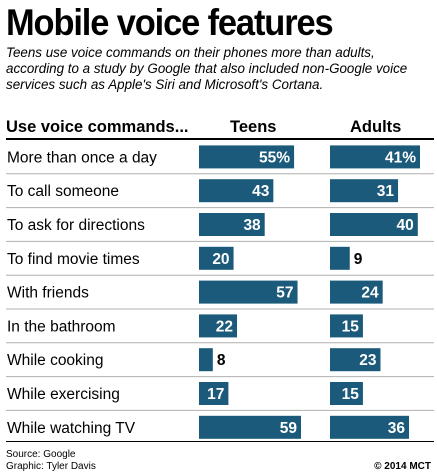 The height and width of the screenshot is (475, 437). I want to click on category-label: In the bathroom, so click(61, 326).